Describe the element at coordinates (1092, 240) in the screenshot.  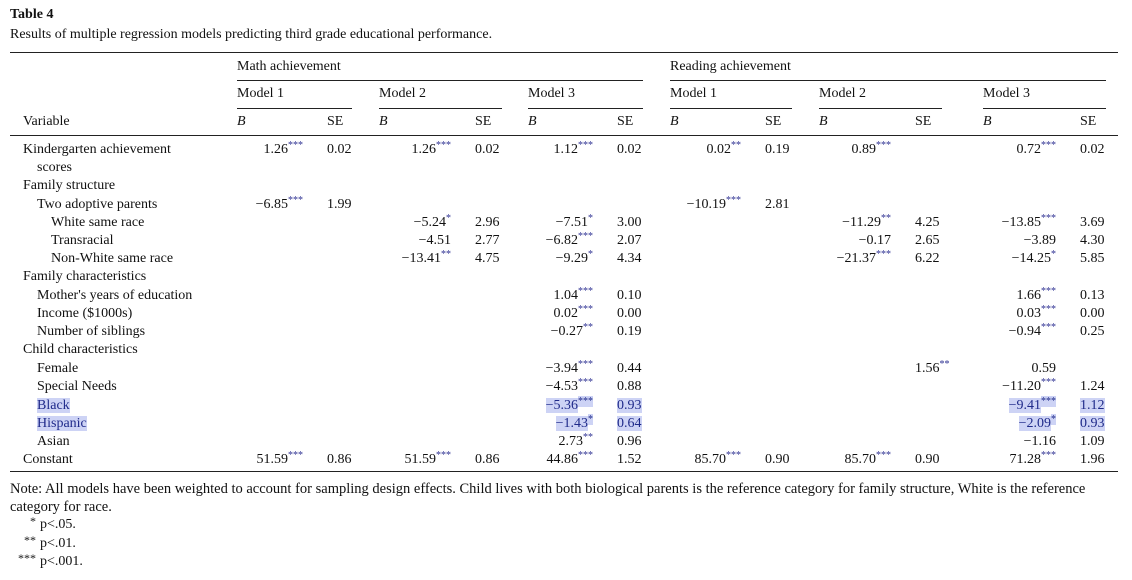
I see `cell-value: 4.30` at that location.